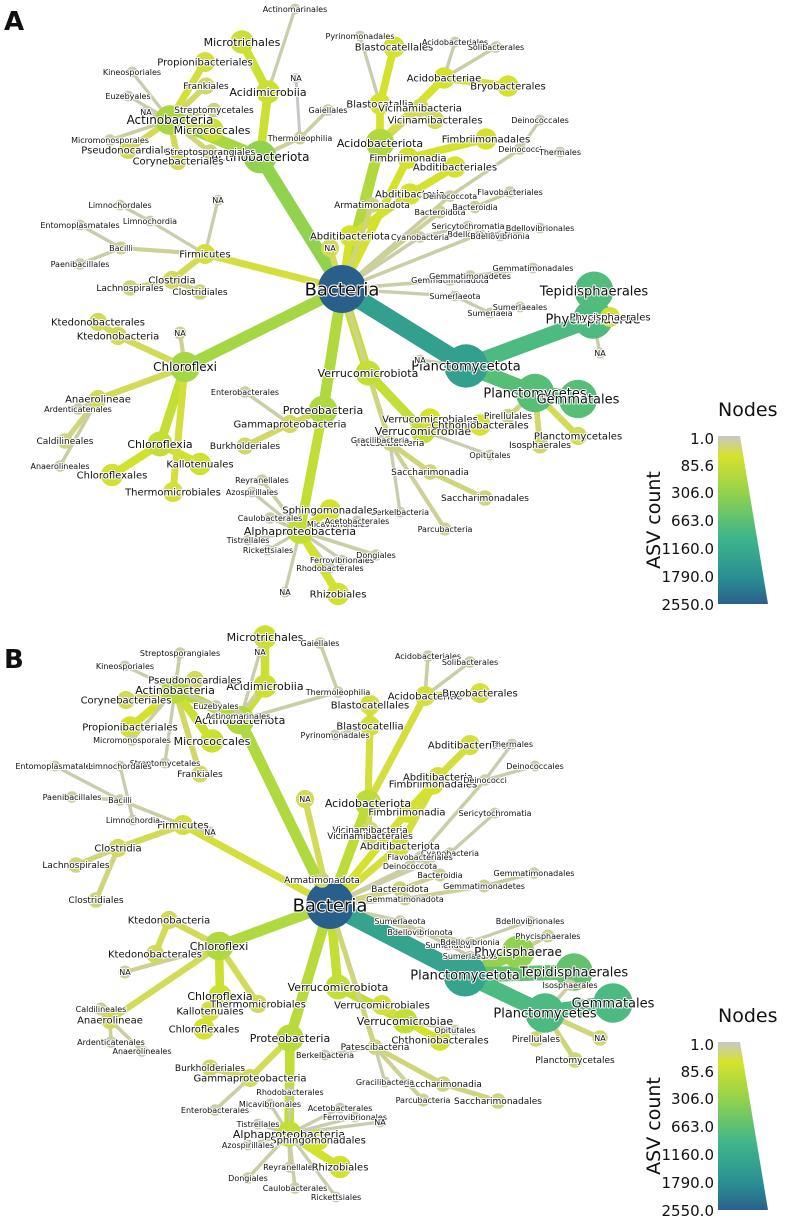  What do you see at coordinates (212, 741) in the screenshot?
I see `node-micrococcales` at bounding box center [212, 741].